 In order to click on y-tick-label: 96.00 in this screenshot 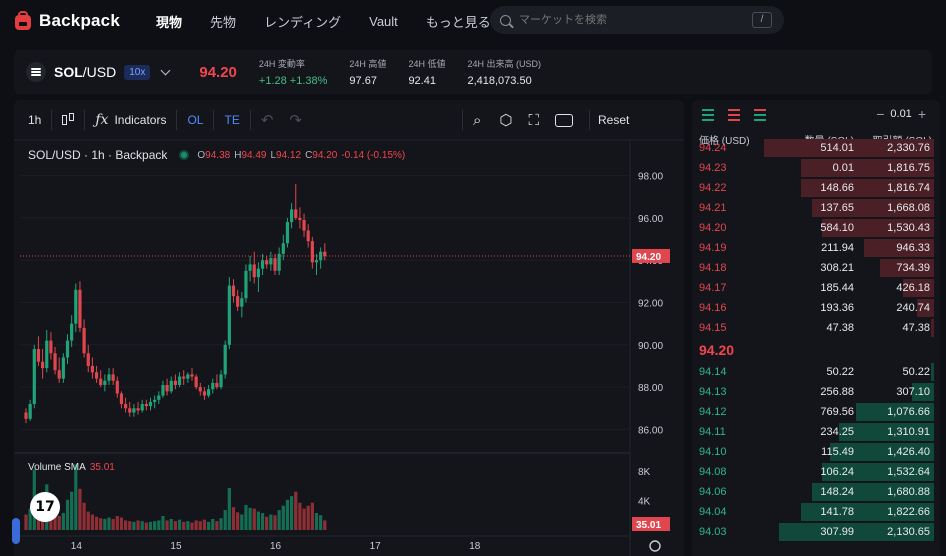, I will do `click(650, 219)`.